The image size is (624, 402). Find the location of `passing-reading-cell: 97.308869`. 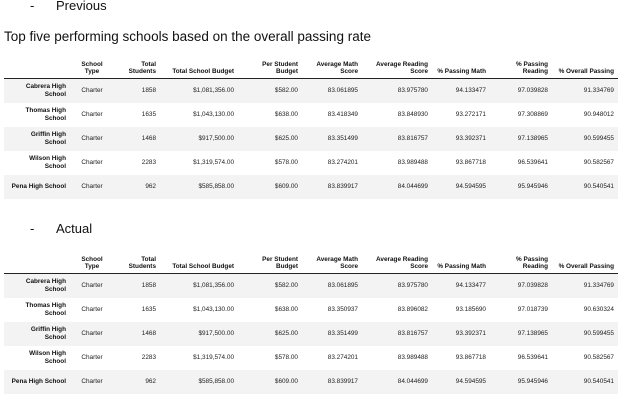

passing-reading-cell: 97.308869 is located at coordinates (532, 115).